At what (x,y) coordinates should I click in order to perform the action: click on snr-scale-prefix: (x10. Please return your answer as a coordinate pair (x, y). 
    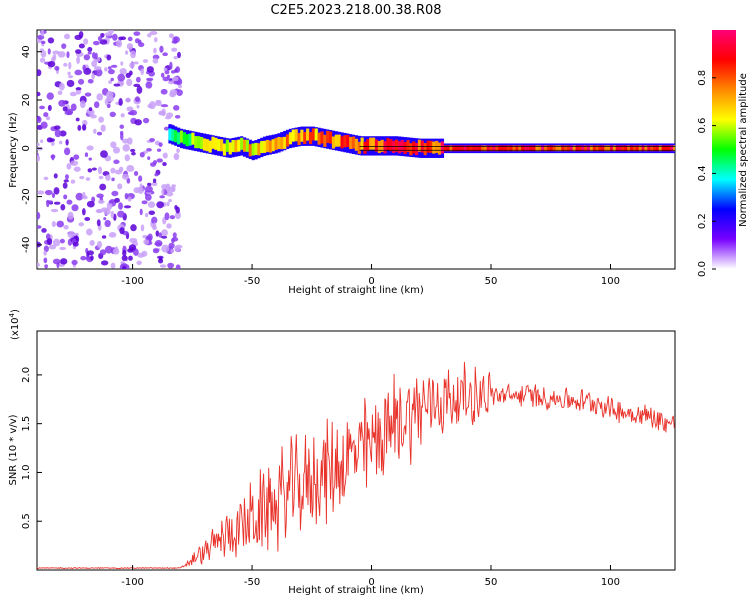
    Looking at the image, I should click on (15, 328).